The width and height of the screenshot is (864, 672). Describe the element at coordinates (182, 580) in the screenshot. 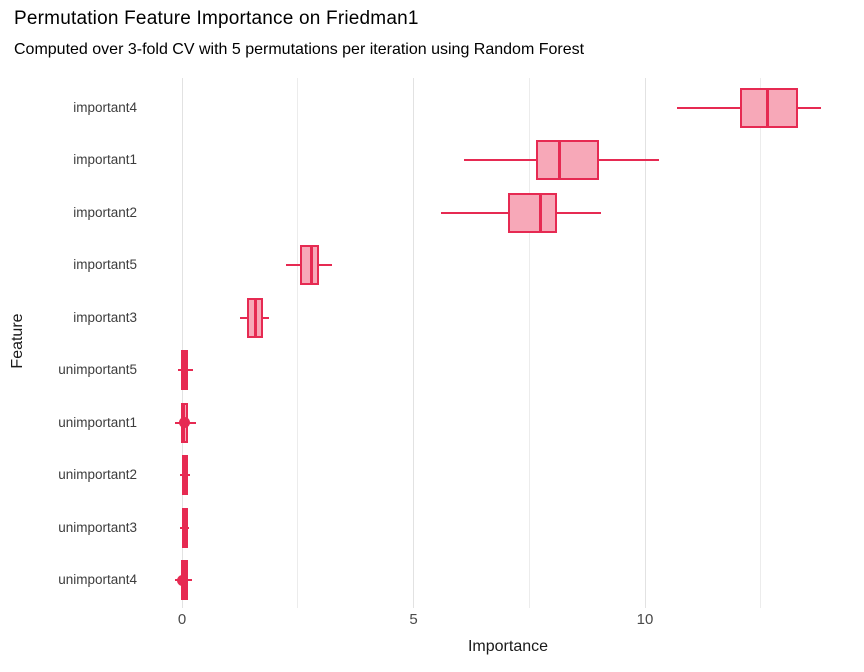

I see `outlier-point-unimportant4` at that location.